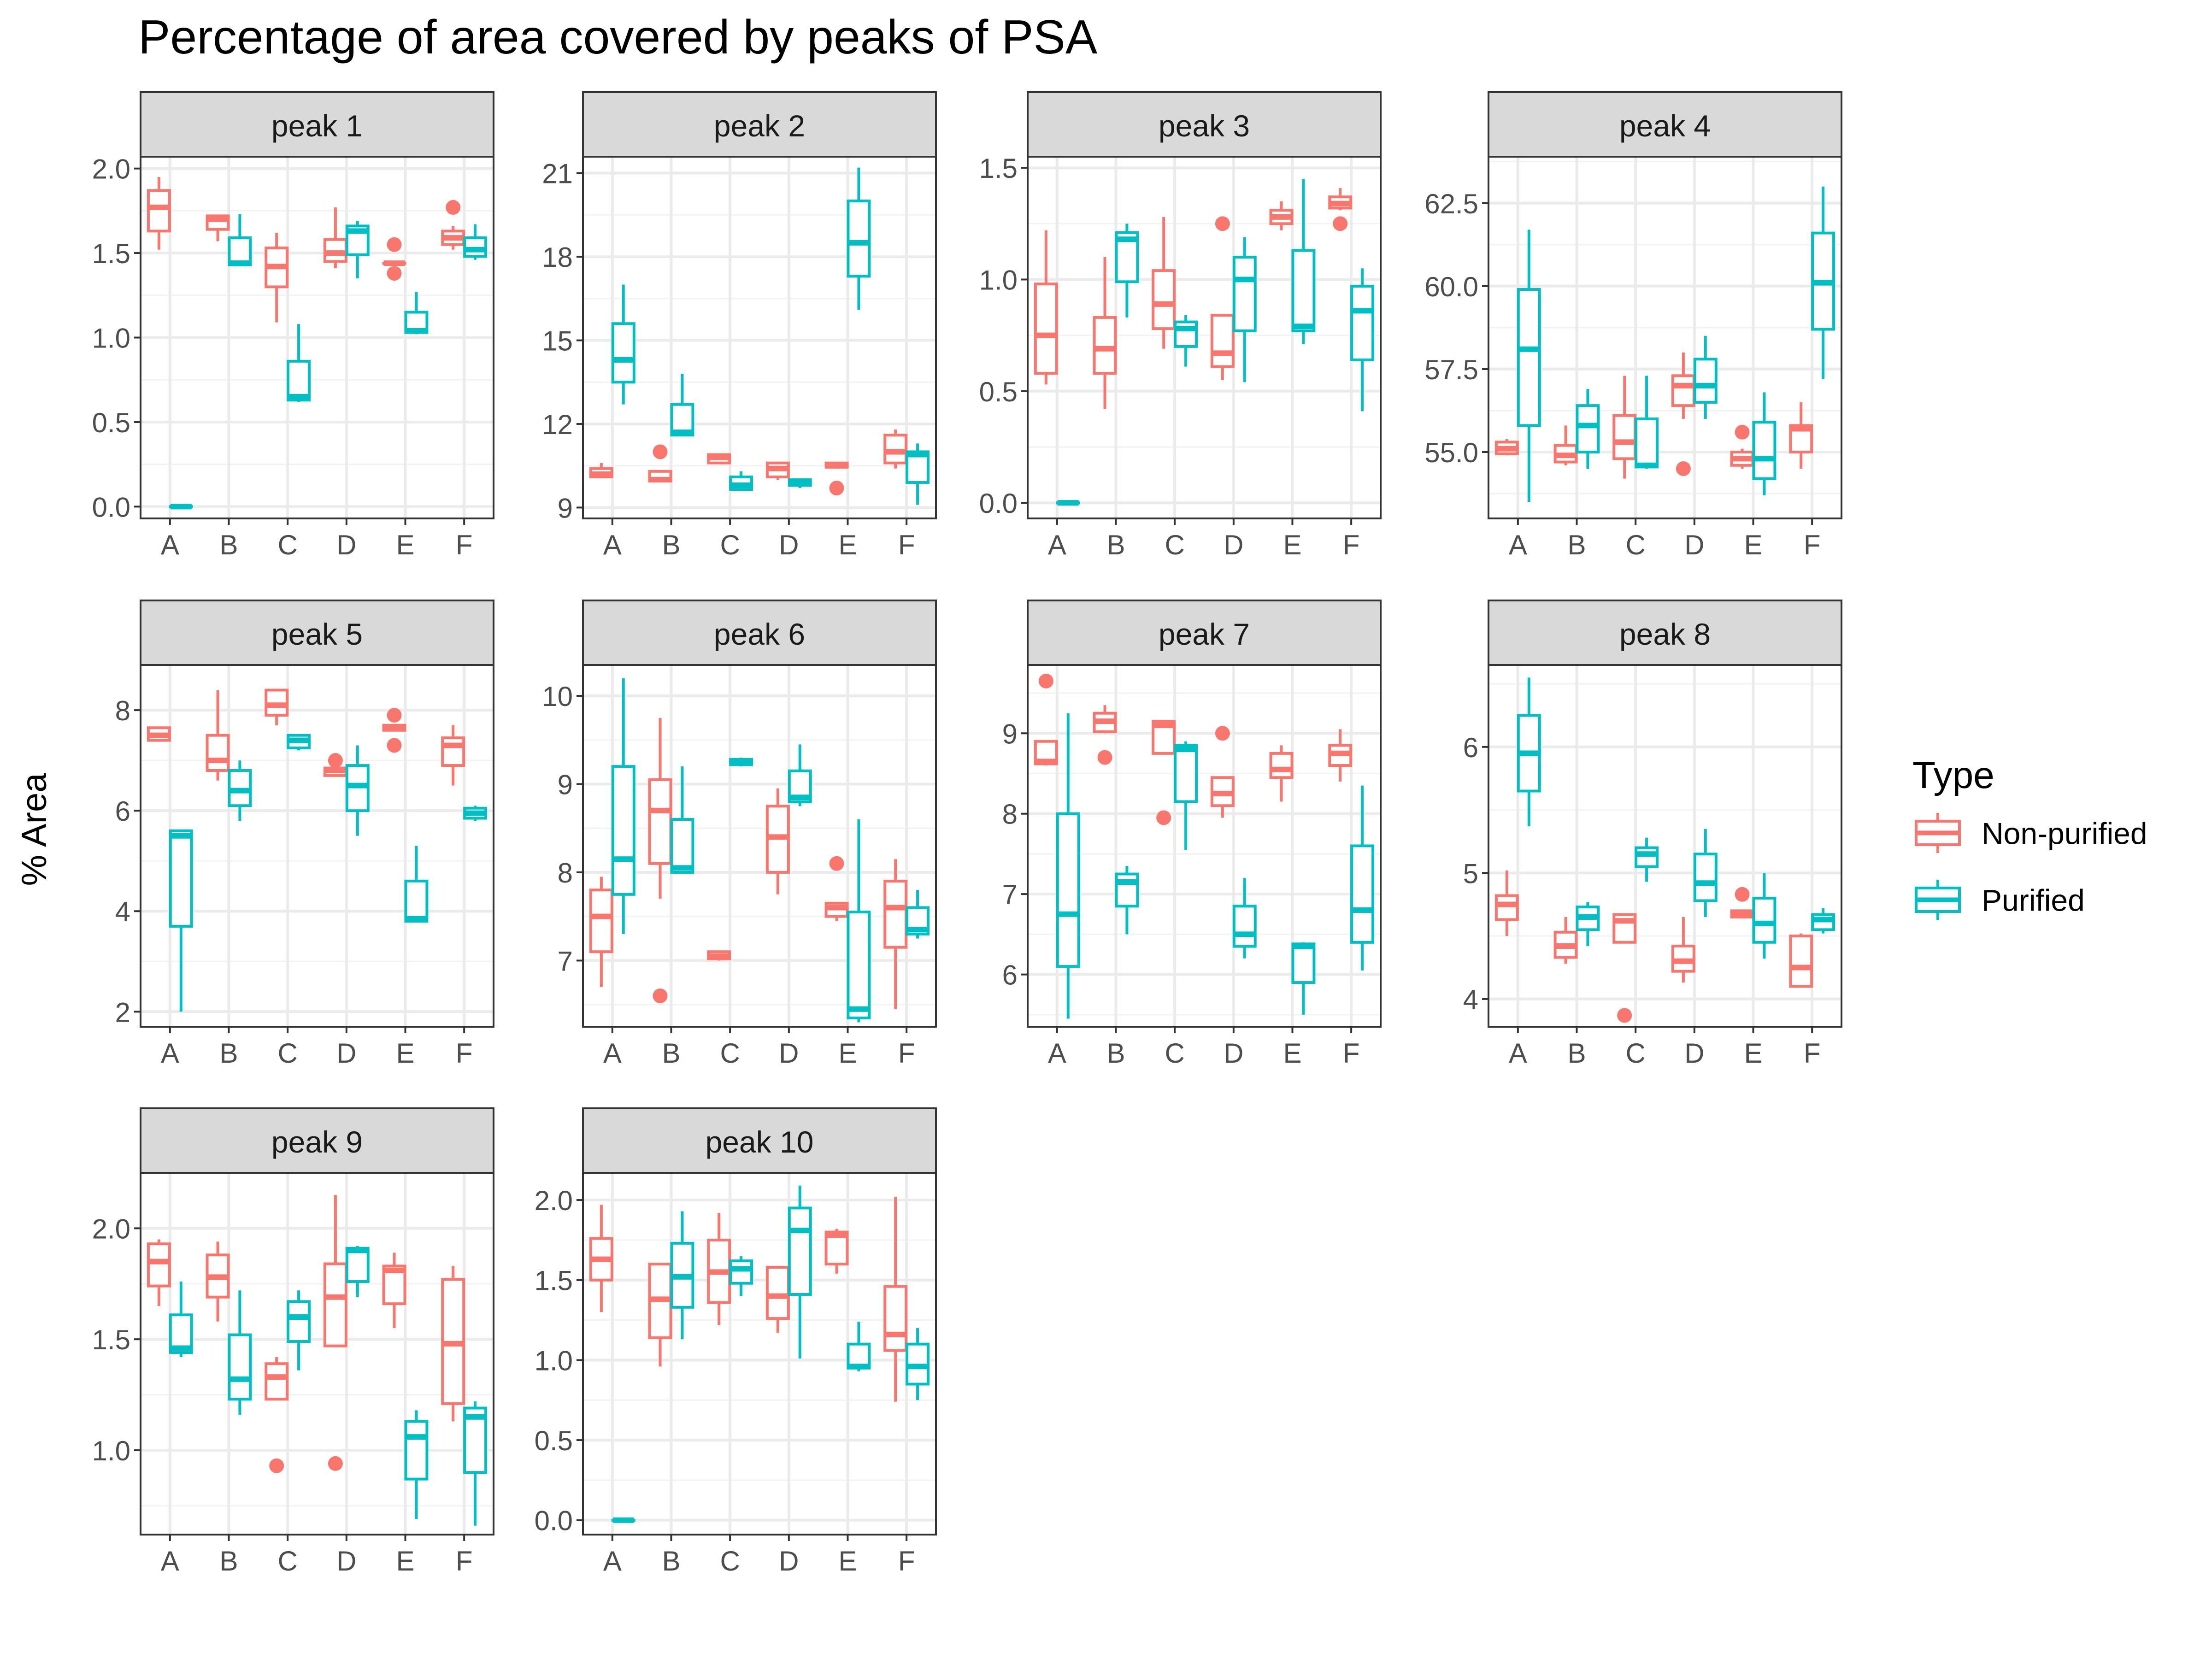  I want to click on y-tick-label: 9, so click(1010, 733).